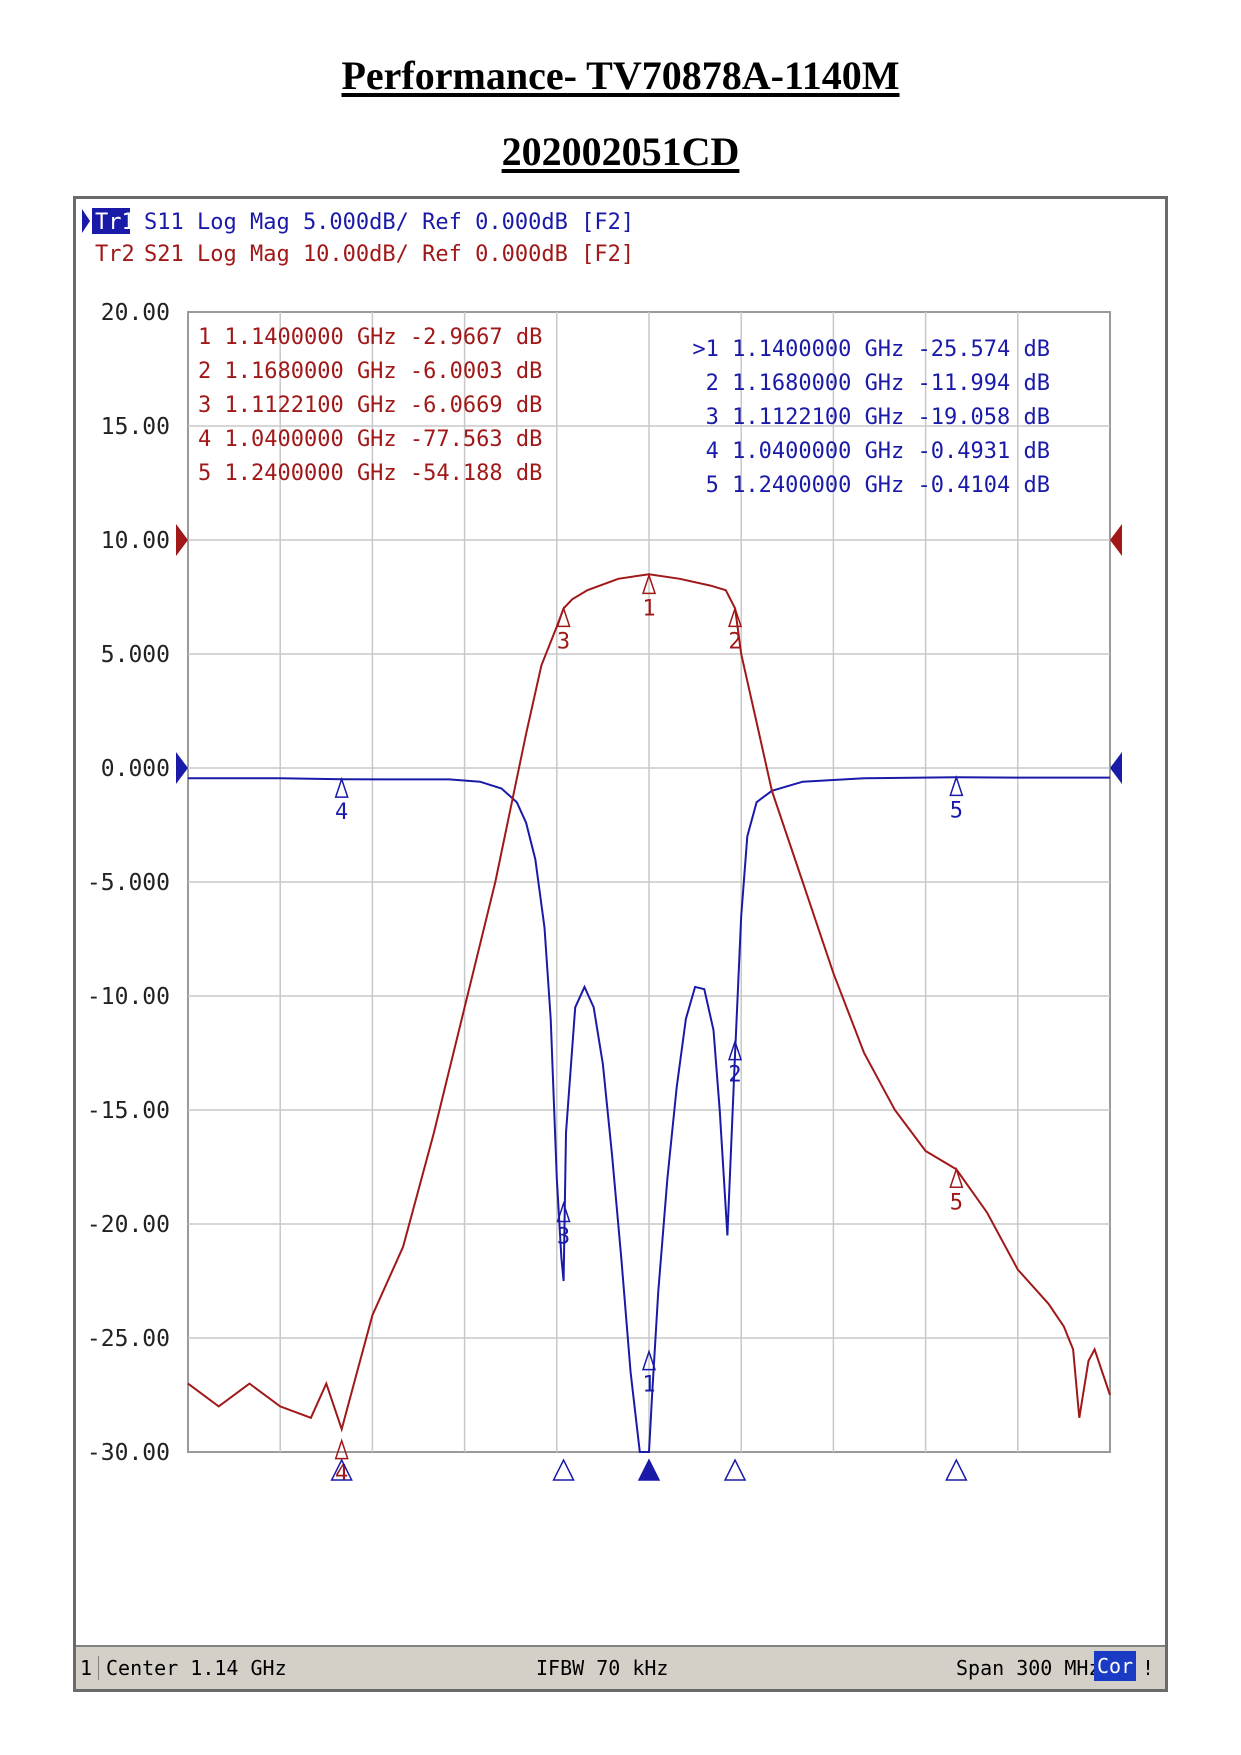  Describe the element at coordinates (878, 451) in the screenshot. I see `marker-readout-tr1: 4 1.0400000 GHz -0.4931 dB` at that location.